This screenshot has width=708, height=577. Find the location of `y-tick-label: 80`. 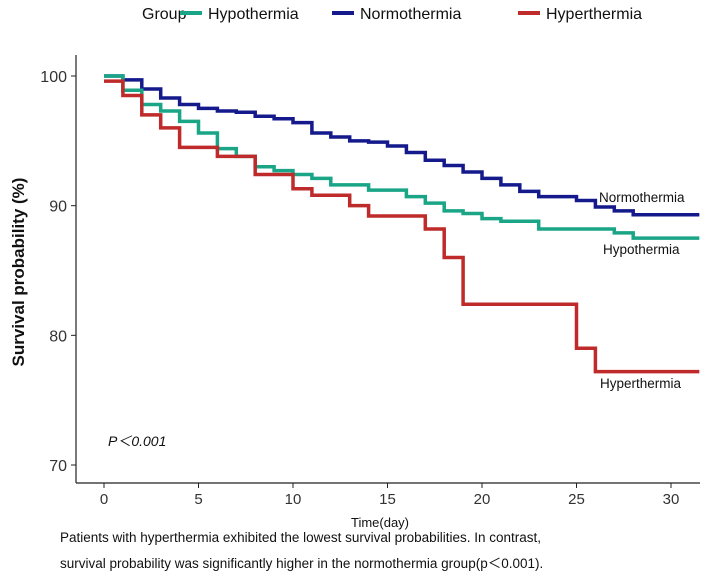

y-tick-label: 80 is located at coordinates (58, 336).